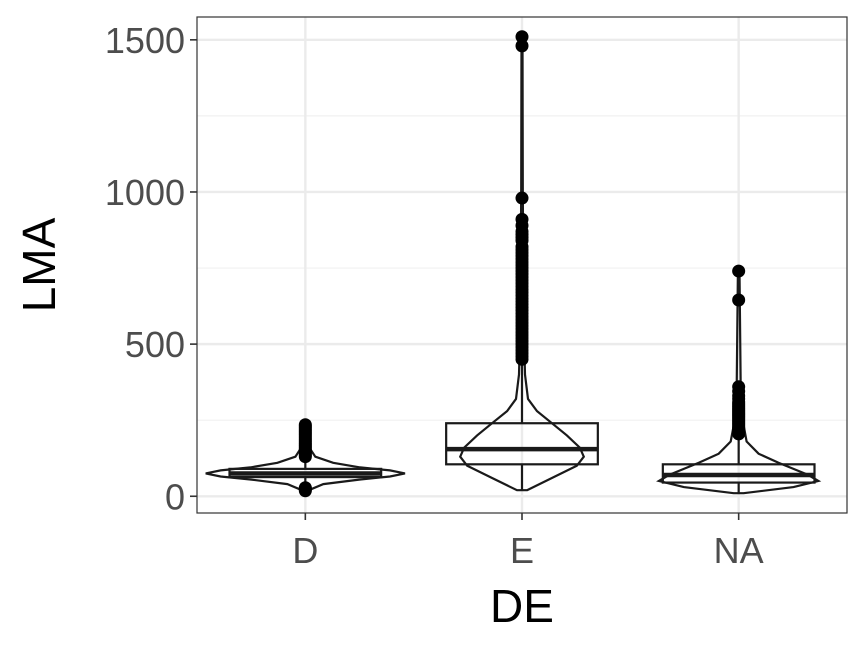 The image size is (864, 648). I want to click on x-tick-label: NA, so click(739, 550).